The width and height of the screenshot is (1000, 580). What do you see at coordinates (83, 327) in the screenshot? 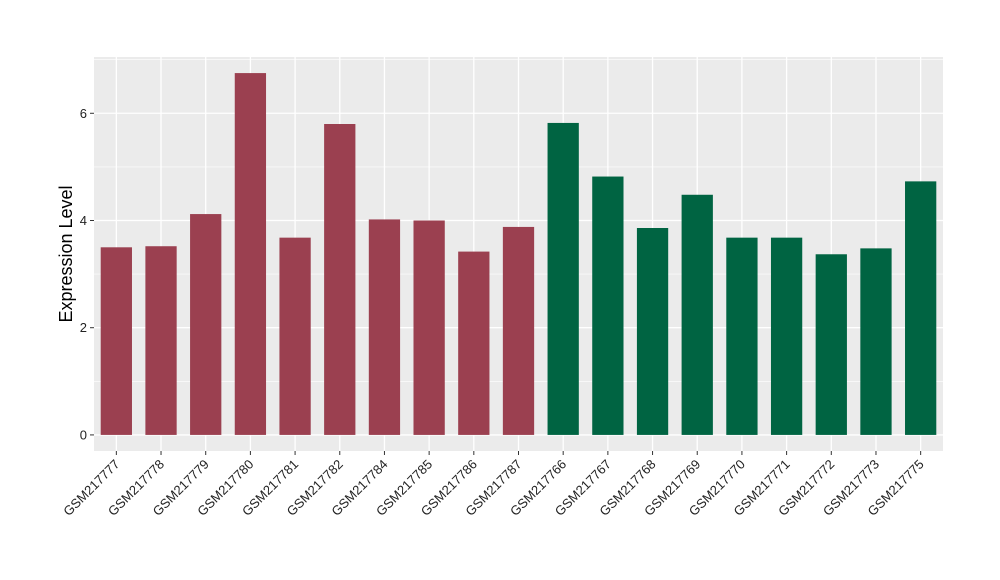
I see `y-tick-label: 2` at bounding box center [83, 327].